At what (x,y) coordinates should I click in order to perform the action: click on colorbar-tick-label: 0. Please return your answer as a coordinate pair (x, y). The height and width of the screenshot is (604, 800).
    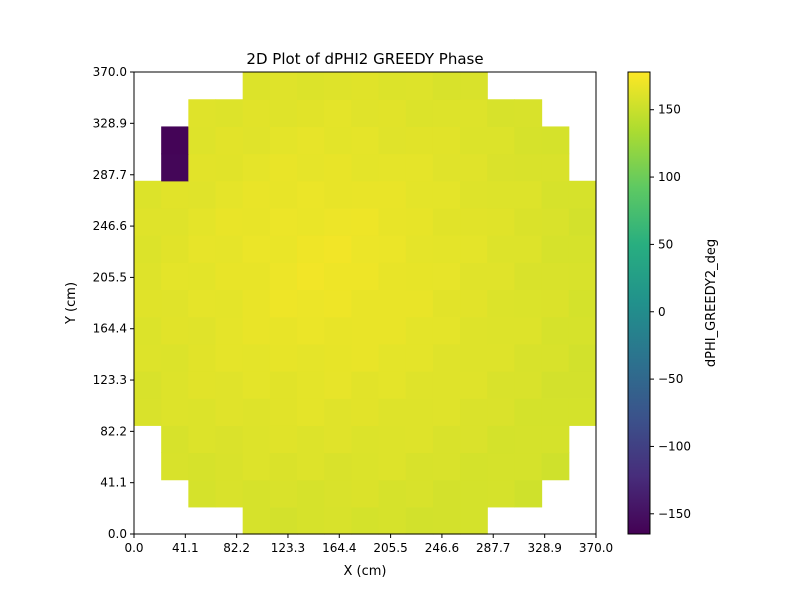
    Looking at the image, I should click on (662, 312).